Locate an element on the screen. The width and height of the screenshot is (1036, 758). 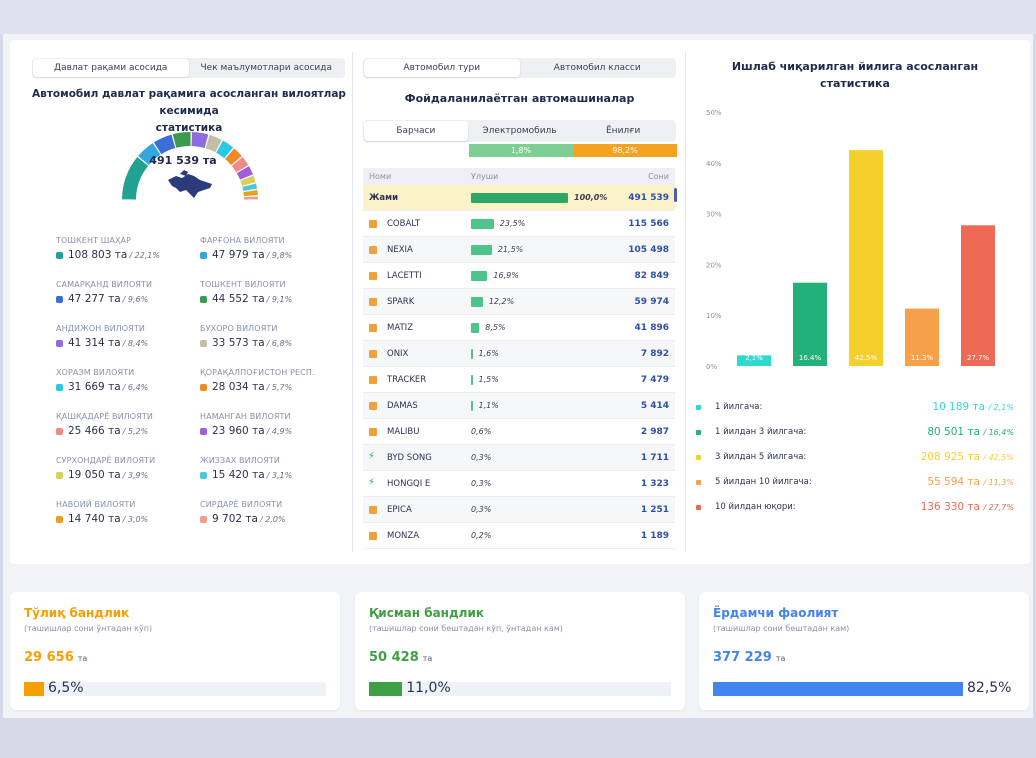
subtab-all: Барчаси is located at coordinates (416, 131).